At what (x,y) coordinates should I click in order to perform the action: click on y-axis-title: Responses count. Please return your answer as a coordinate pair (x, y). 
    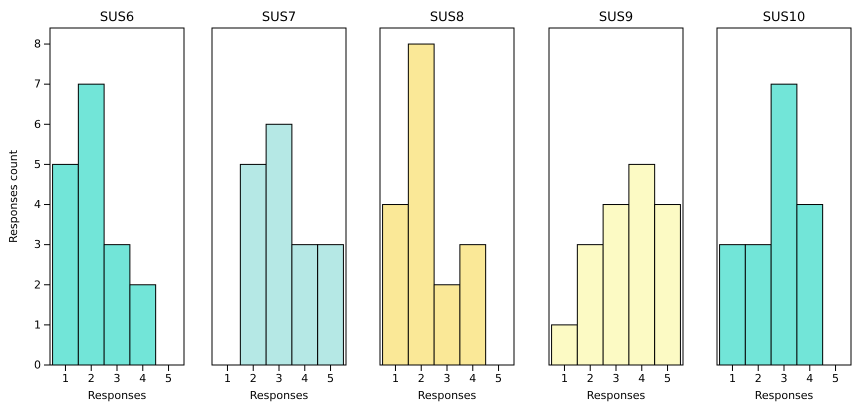
    Looking at the image, I should click on (13, 196).